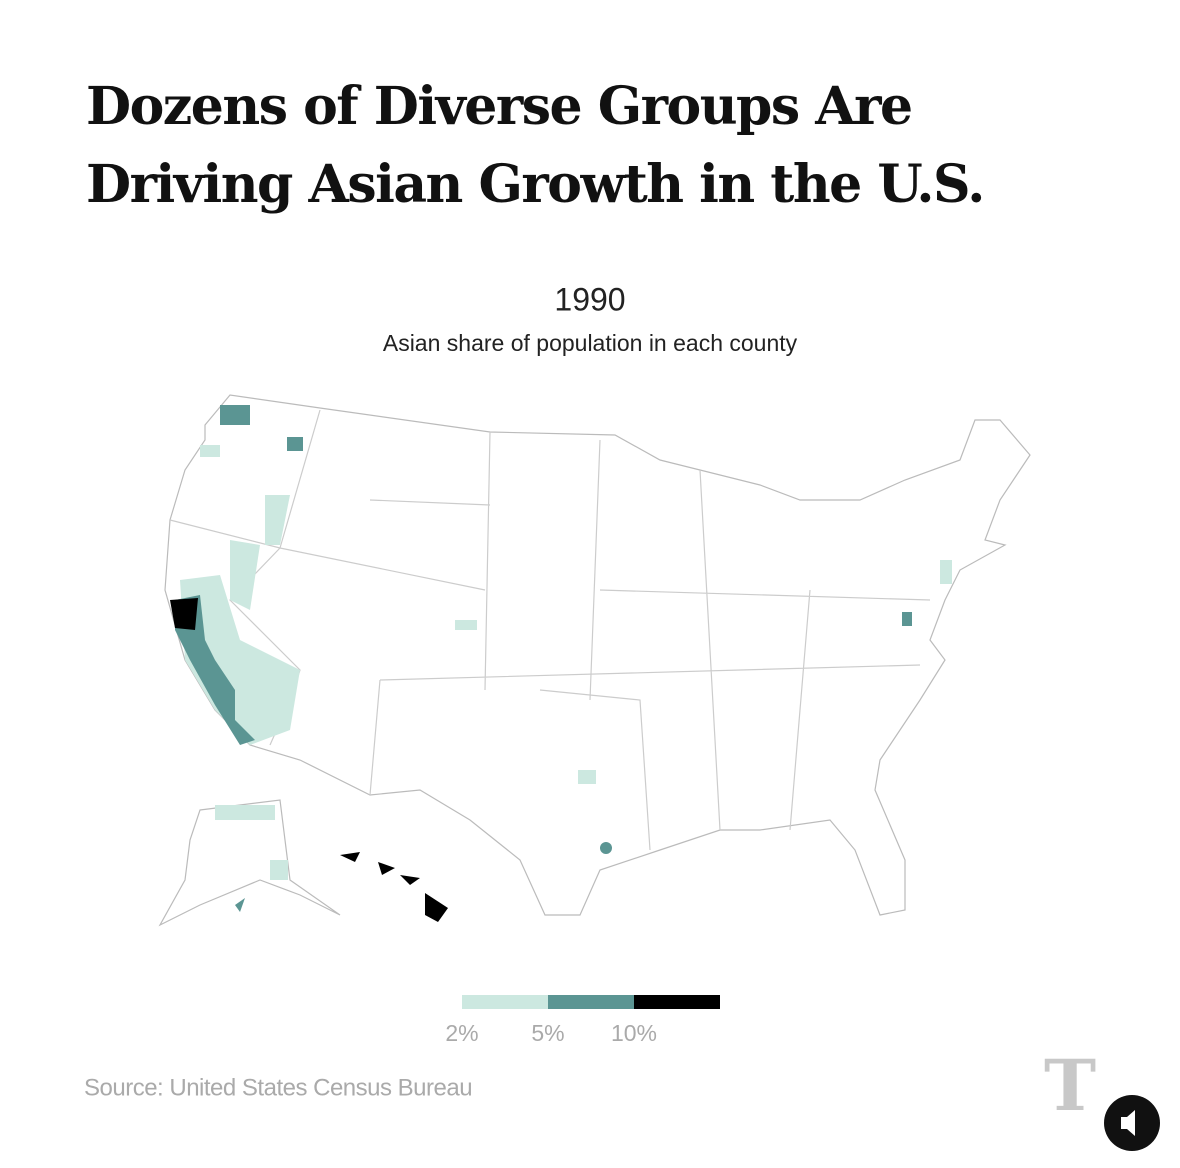  Describe the element at coordinates (1128, 1123) in the screenshot. I see `sound-icon` at that location.